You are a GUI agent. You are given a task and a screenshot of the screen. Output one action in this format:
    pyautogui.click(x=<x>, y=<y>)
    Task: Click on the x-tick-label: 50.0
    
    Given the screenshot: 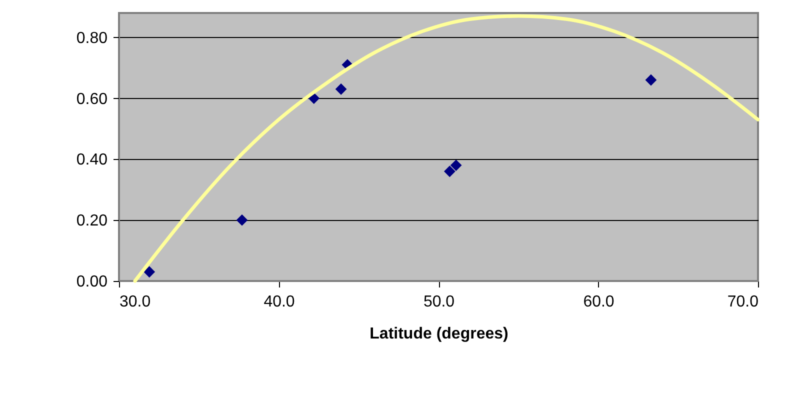 What is the action you would take?
    pyautogui.click(x=439, y=302)
    